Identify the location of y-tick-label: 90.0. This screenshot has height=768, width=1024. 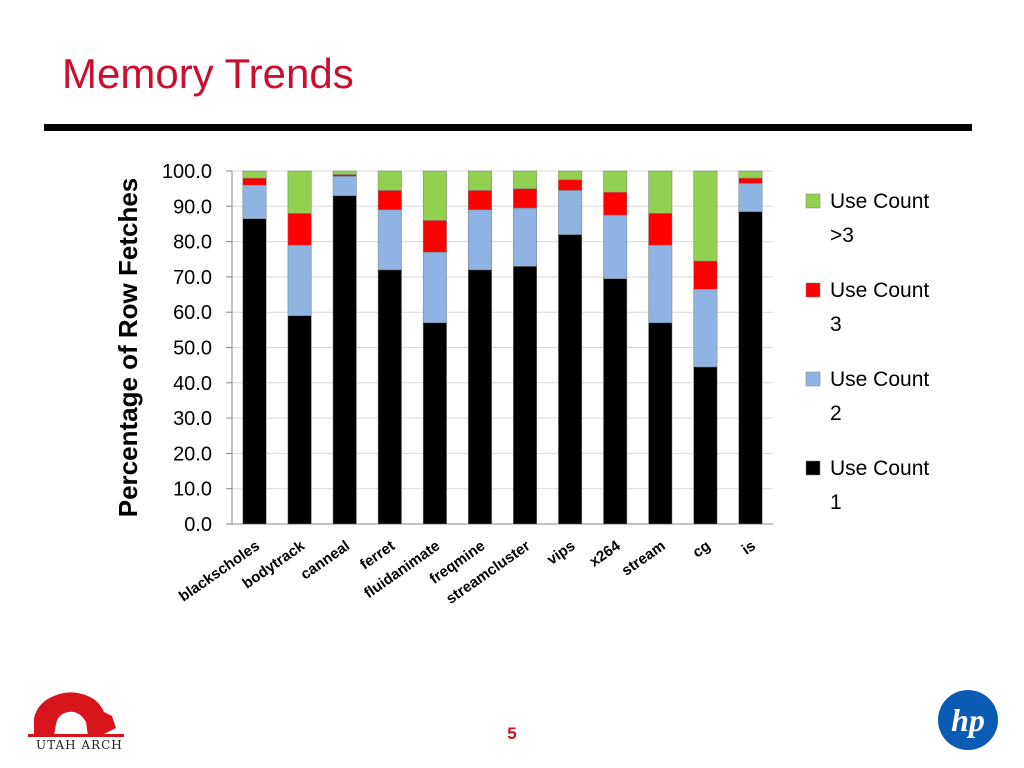
(192, 207).